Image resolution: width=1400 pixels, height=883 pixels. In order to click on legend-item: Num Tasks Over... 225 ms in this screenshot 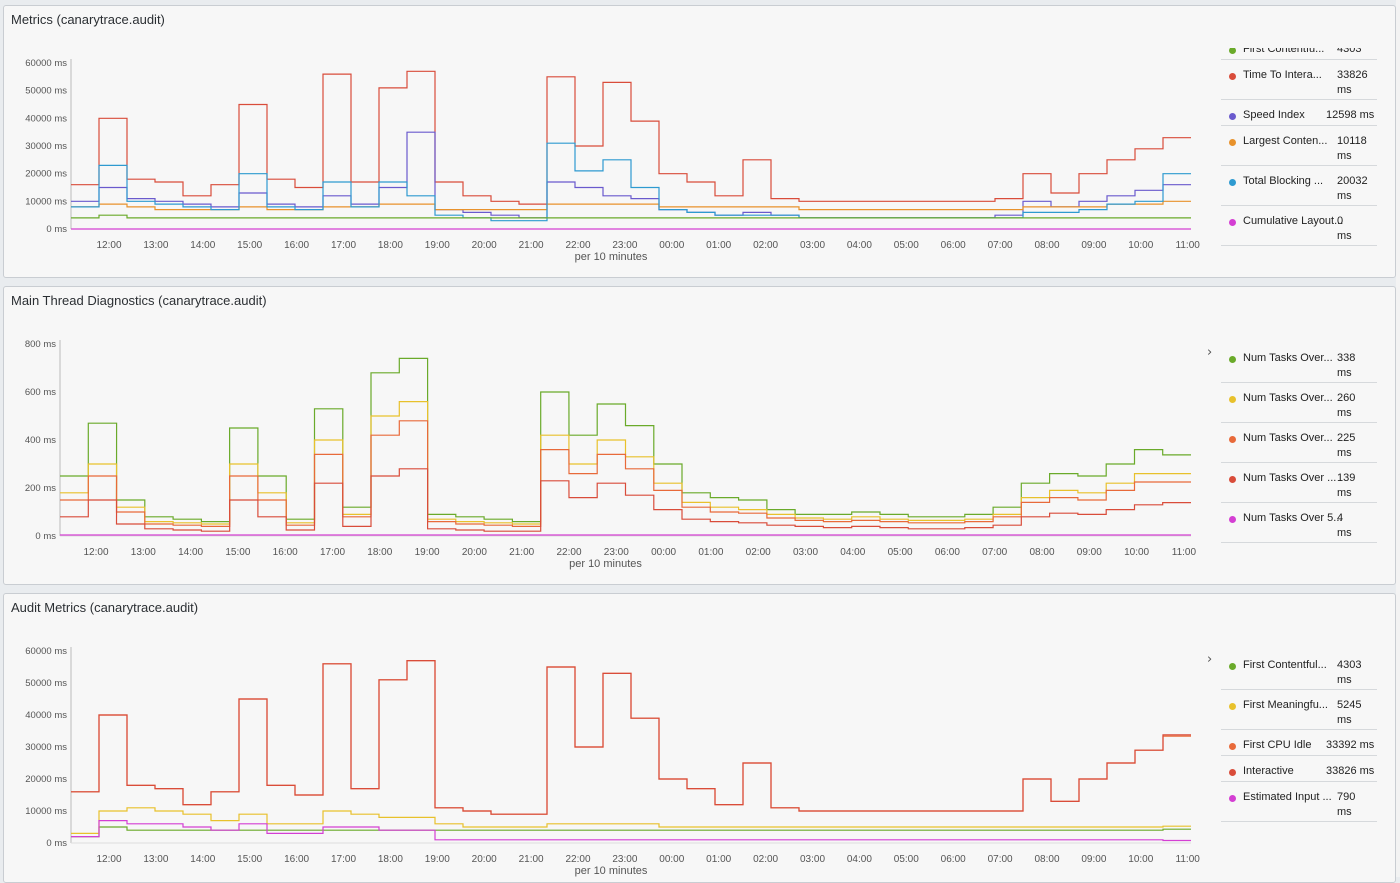, I will do `click(1299, 443)`.